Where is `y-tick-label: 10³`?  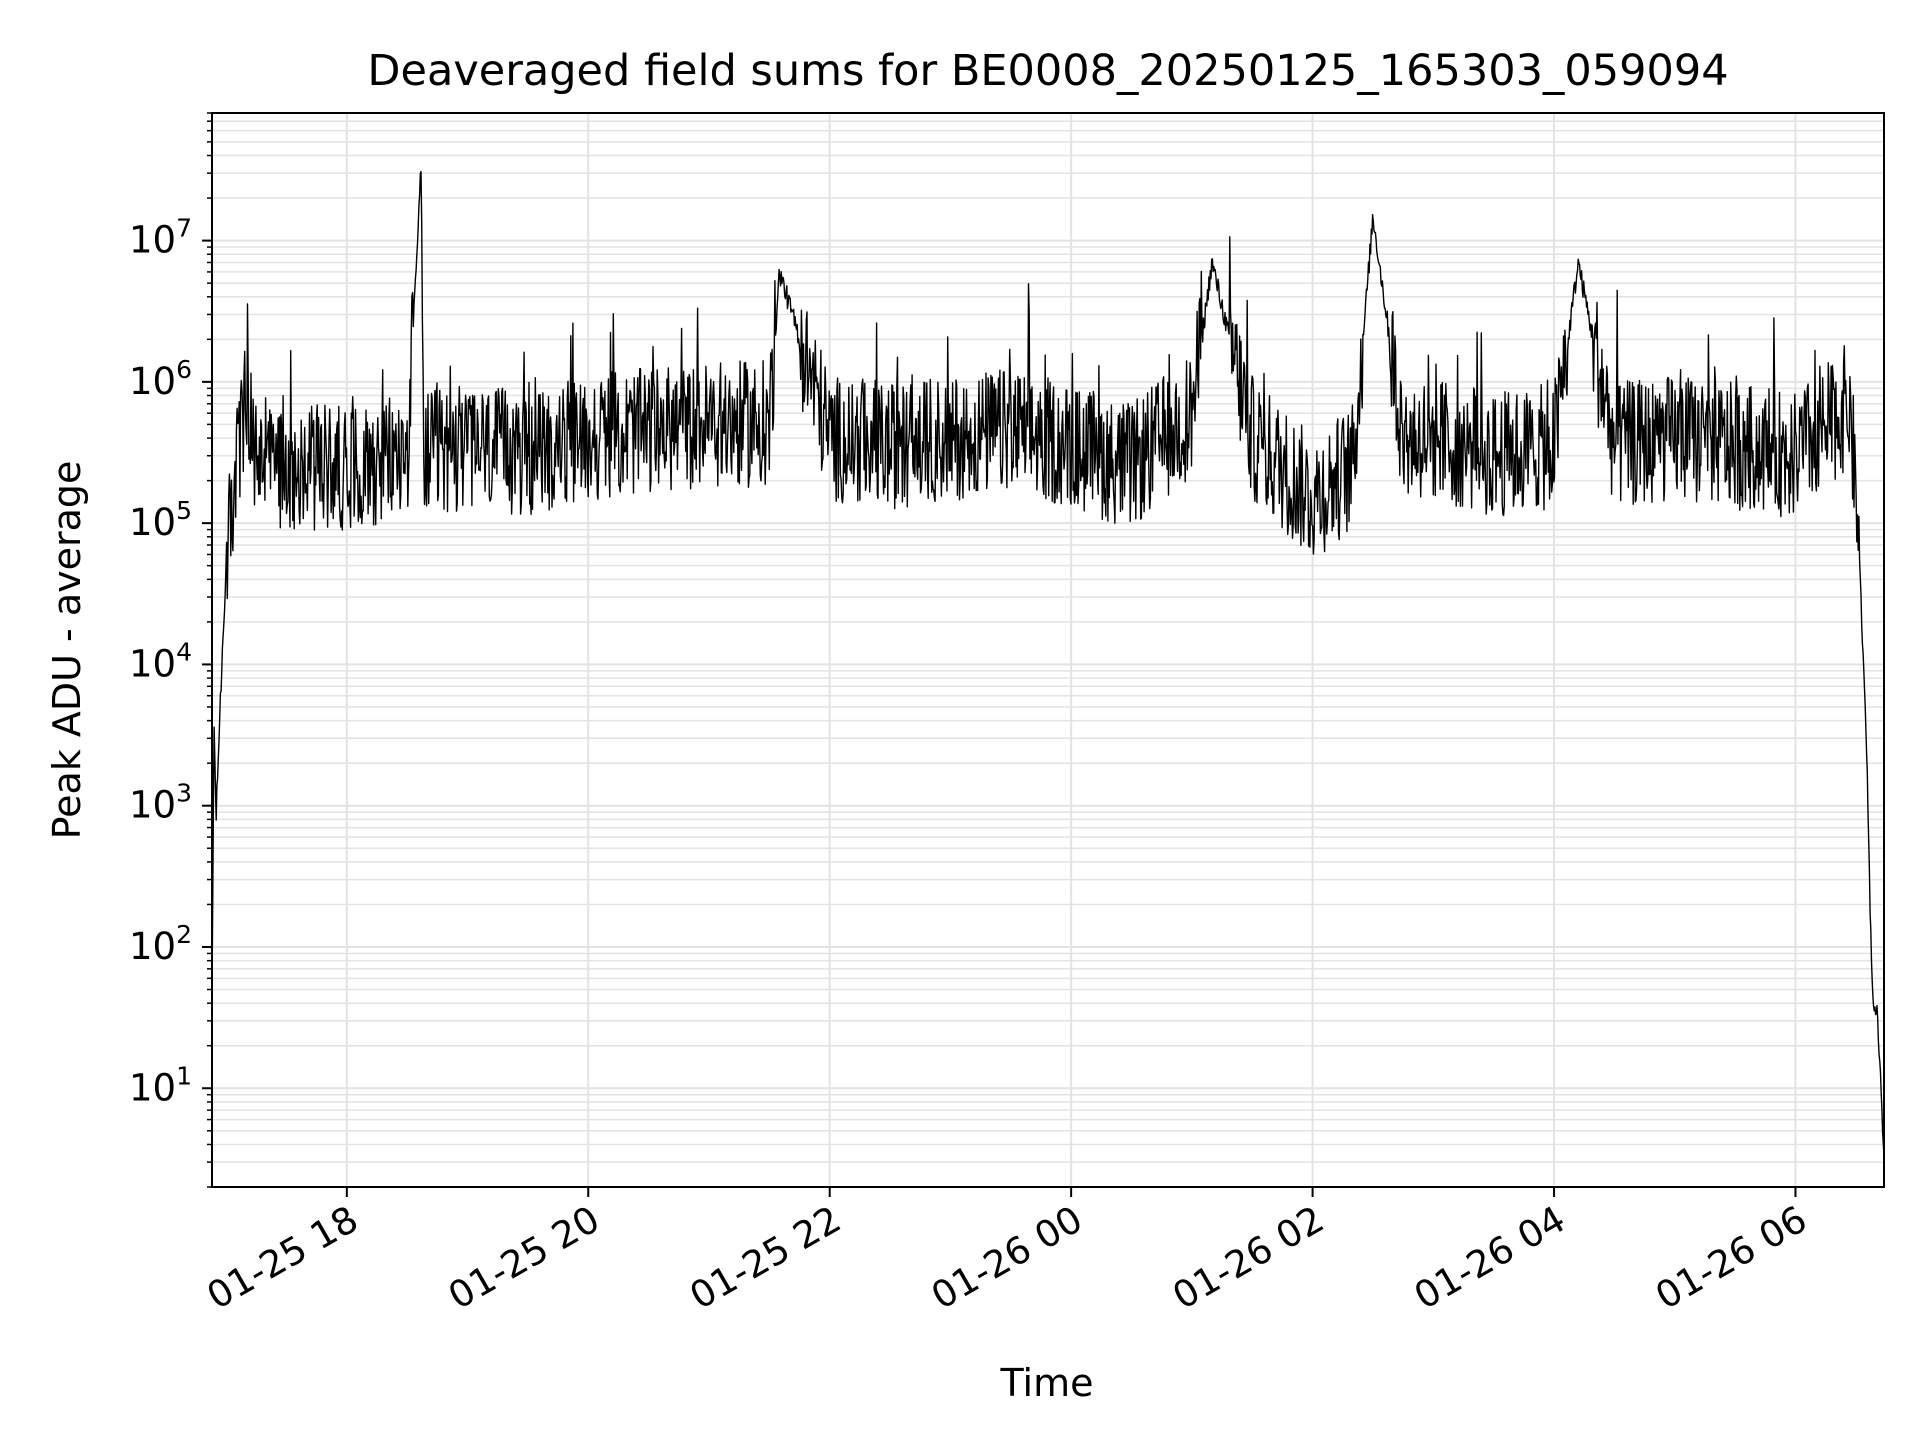 y-tick-label: 10³ is located at coordinates (160, 803).